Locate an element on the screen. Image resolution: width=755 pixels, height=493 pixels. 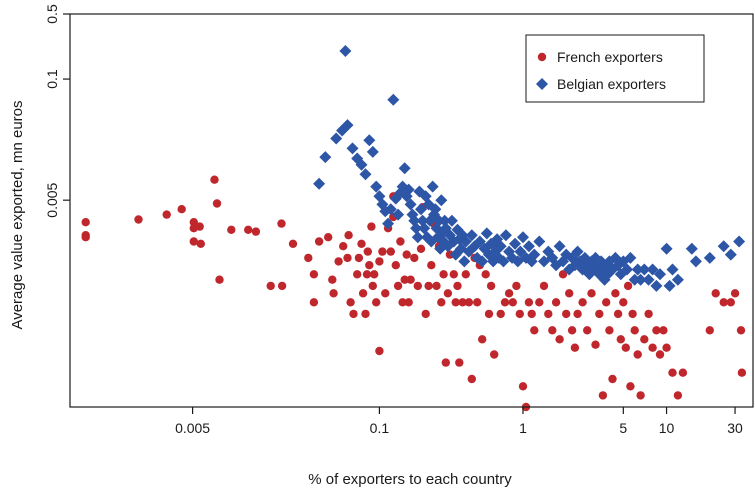
x-tick-label-2: 1 is located at coordinates (523, 428).